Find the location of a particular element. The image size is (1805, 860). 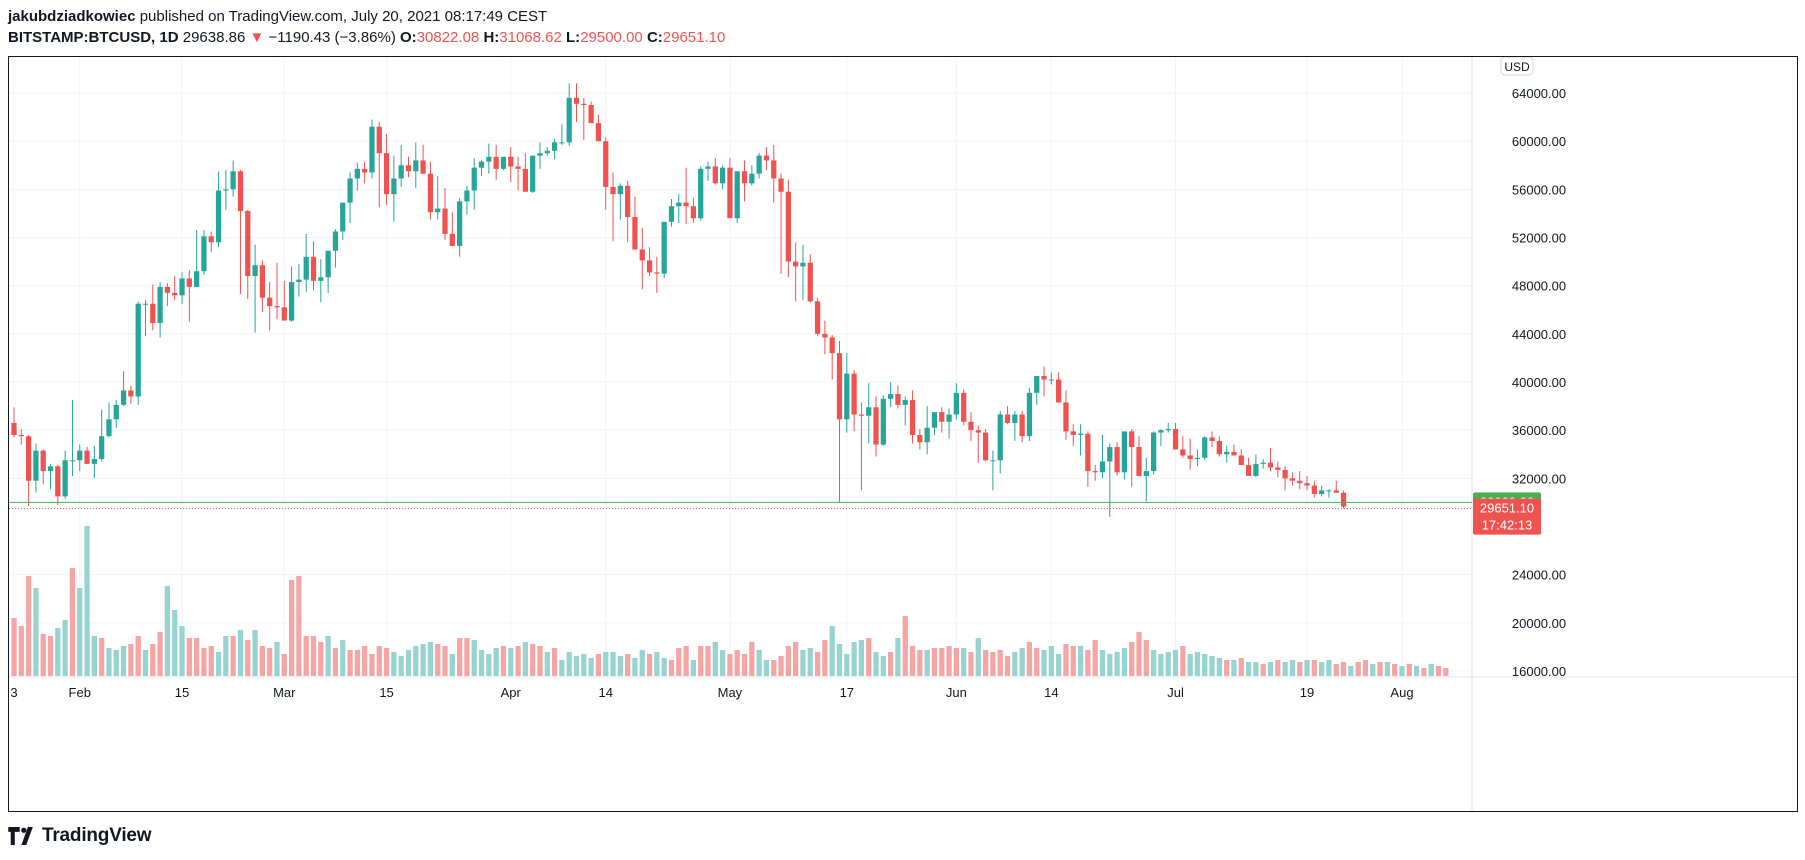

time-tick-label: Jul is located at coordinates (1175, 692).